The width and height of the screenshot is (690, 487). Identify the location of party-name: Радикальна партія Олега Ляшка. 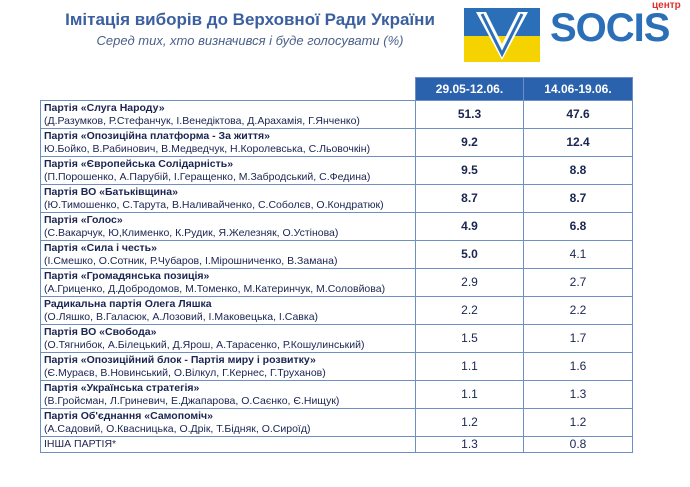
(128, 303).